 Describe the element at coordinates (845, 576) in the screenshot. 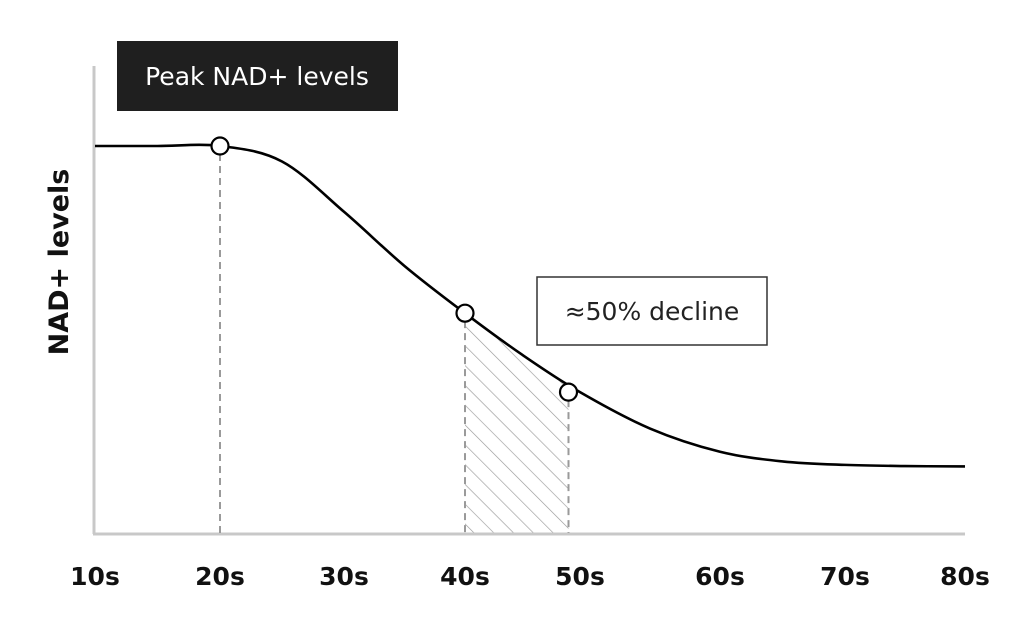

I see `x-tick-label: 70s` at that location.